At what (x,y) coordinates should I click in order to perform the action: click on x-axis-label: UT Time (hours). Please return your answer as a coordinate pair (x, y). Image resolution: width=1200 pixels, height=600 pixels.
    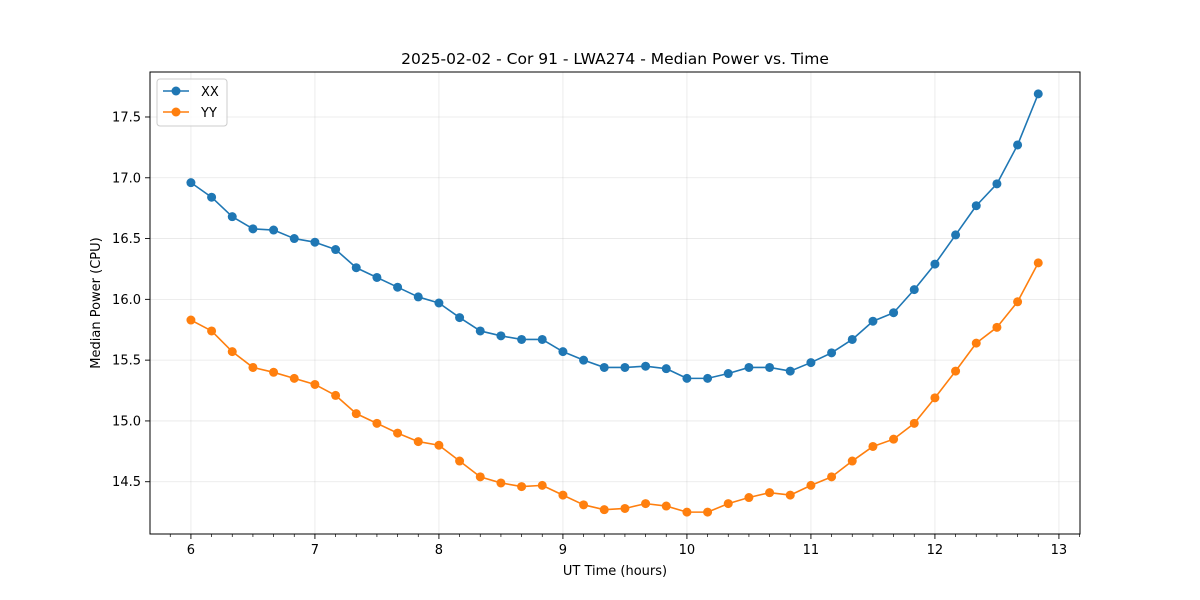
    Looking at the image, I should click on (615, 571).